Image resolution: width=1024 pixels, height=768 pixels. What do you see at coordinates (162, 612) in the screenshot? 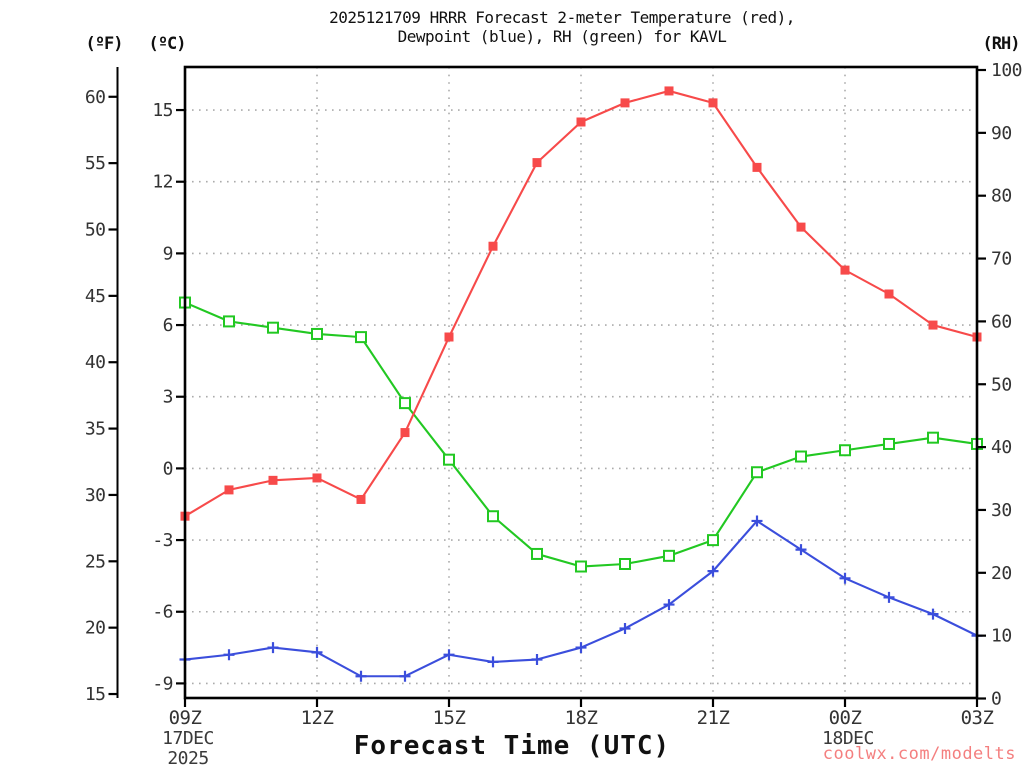
I see `svg-text: -6` at bounding box center [162, 612].